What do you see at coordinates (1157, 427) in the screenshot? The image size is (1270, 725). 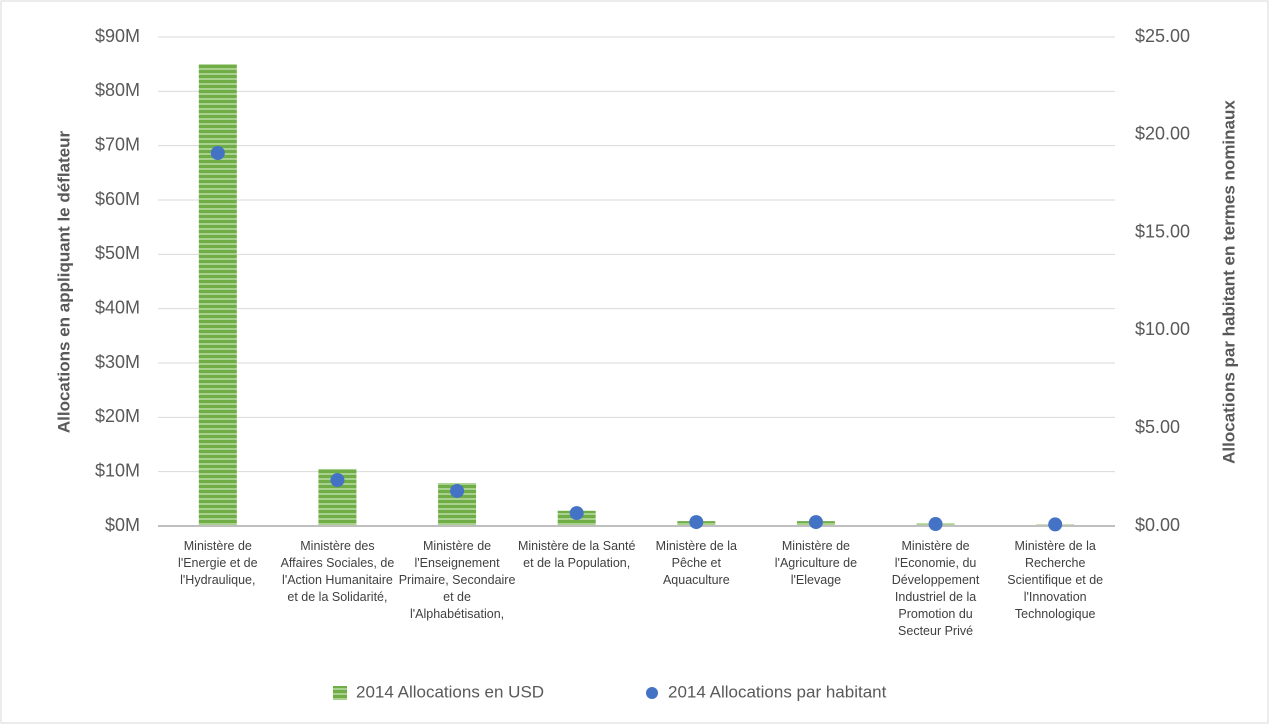 I see `y2-tick-label: $5.00` at bounding box center [1157, 427].